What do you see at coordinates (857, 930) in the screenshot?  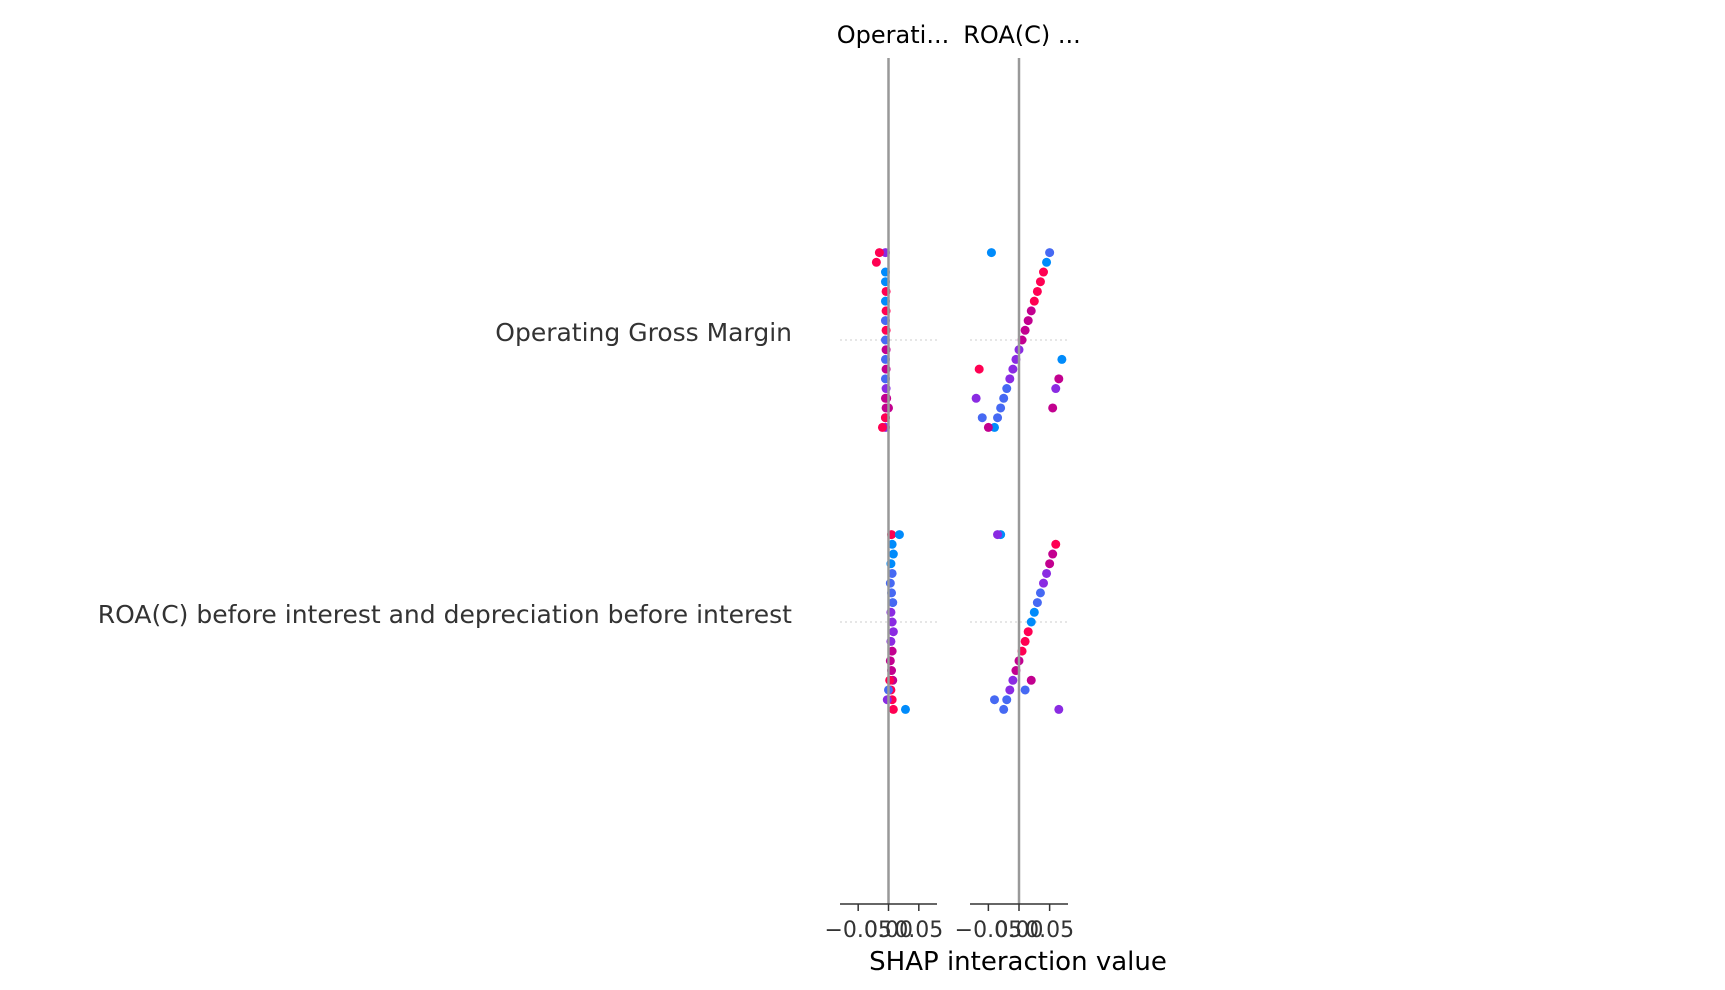 I see `panel-0-tick-label-0: −0.05` at bounding box center [857, 930].